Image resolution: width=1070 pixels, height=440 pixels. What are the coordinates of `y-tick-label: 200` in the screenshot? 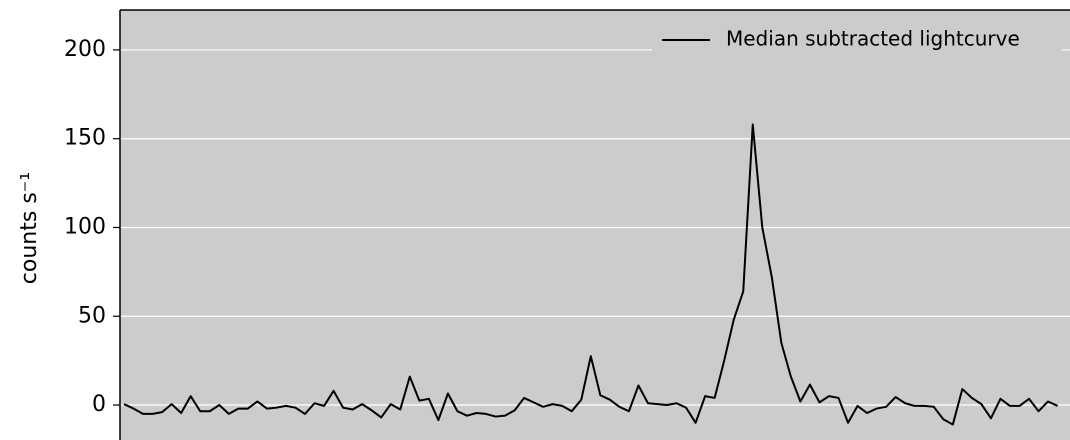 It's located at (85, 49).